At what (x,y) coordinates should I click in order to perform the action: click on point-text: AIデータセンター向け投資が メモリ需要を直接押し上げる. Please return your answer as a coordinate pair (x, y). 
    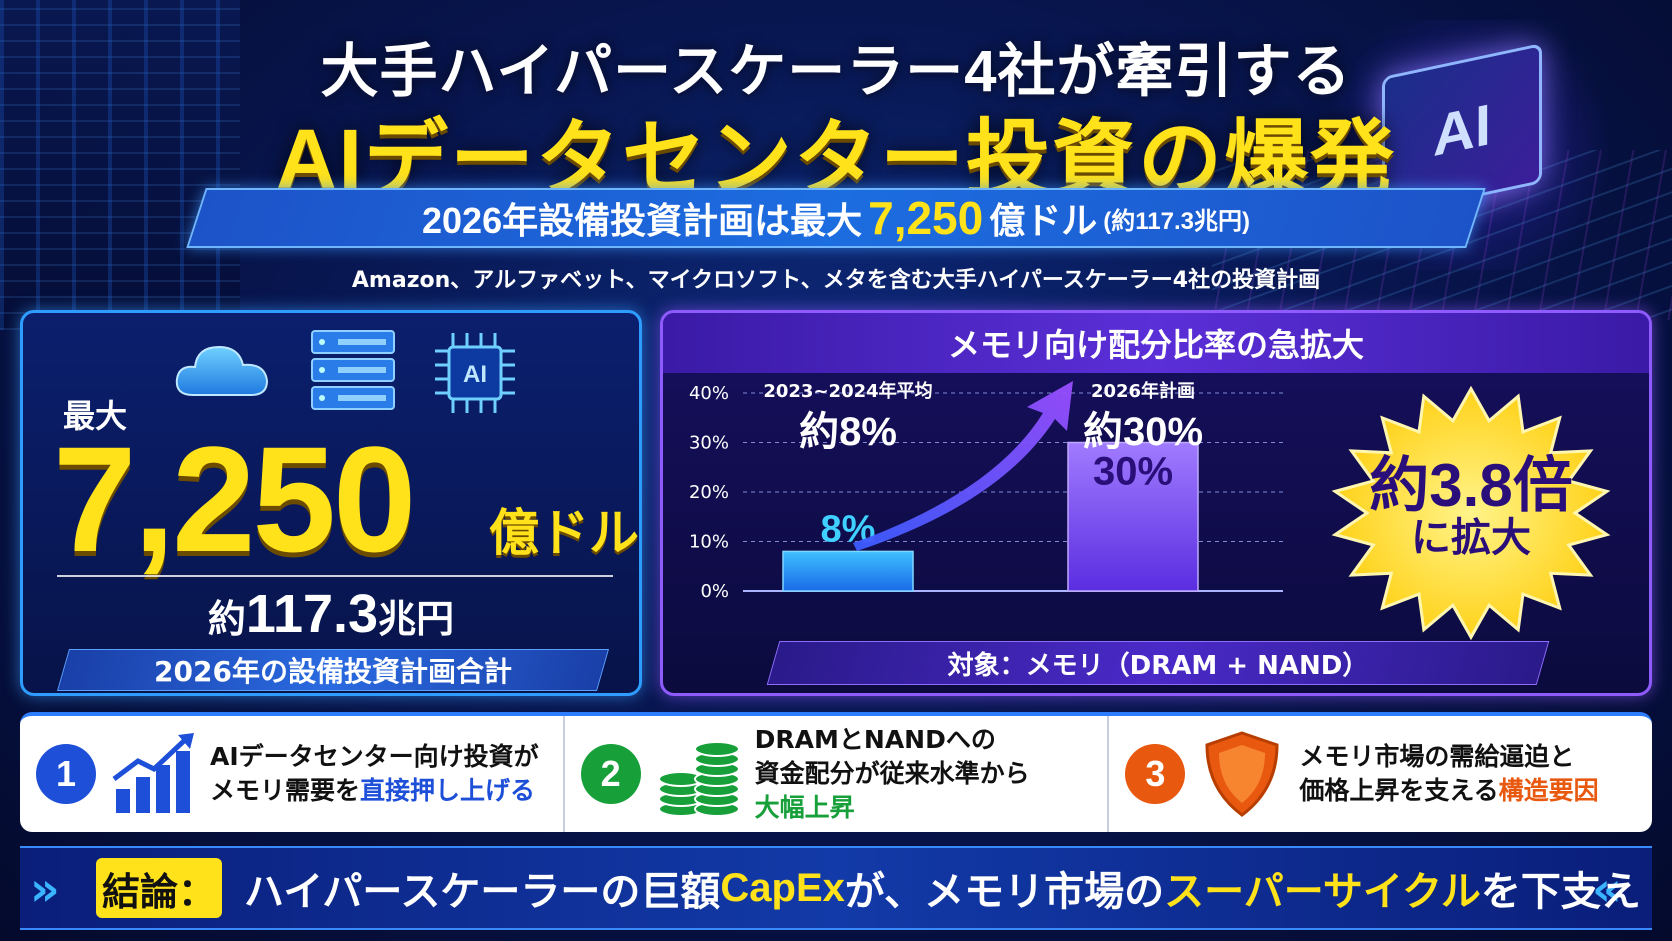
    Looking at the image, I should click on (374, 774).